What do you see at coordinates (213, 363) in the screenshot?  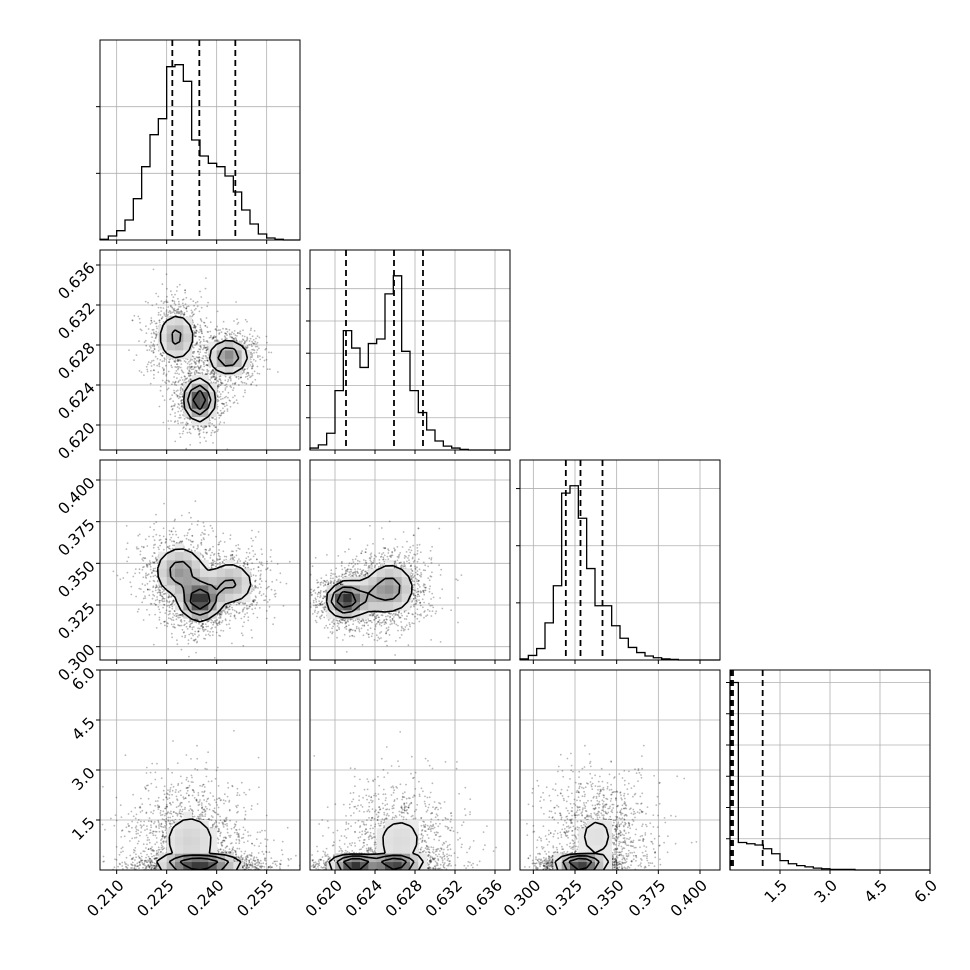 I see `density-cell` at bounding box center [213, 363].